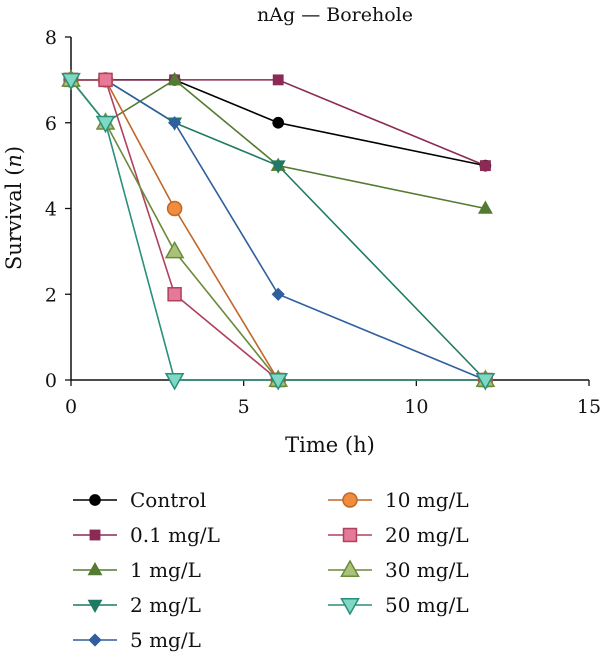  Describe the element at coordinates (95, 535) in the screenshot. I see `legend-marker-0-1-mg-l` at that location.